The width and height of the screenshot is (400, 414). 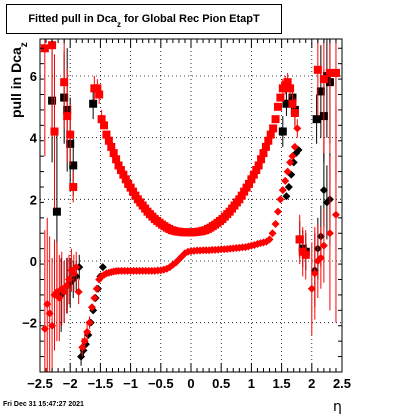 What do you see at coordinates (29, 323) in the screenshot?
I see `y-tick-label: −2` at bounding box center [29, 323].